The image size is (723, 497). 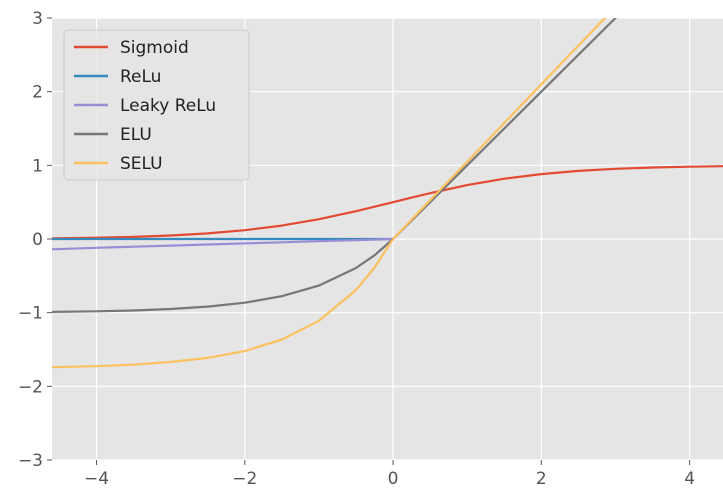 What do you see at coordinates (223, 244) in the screenshot?
I see `series-line-leaky-relu` at bounding box center [223, 244].